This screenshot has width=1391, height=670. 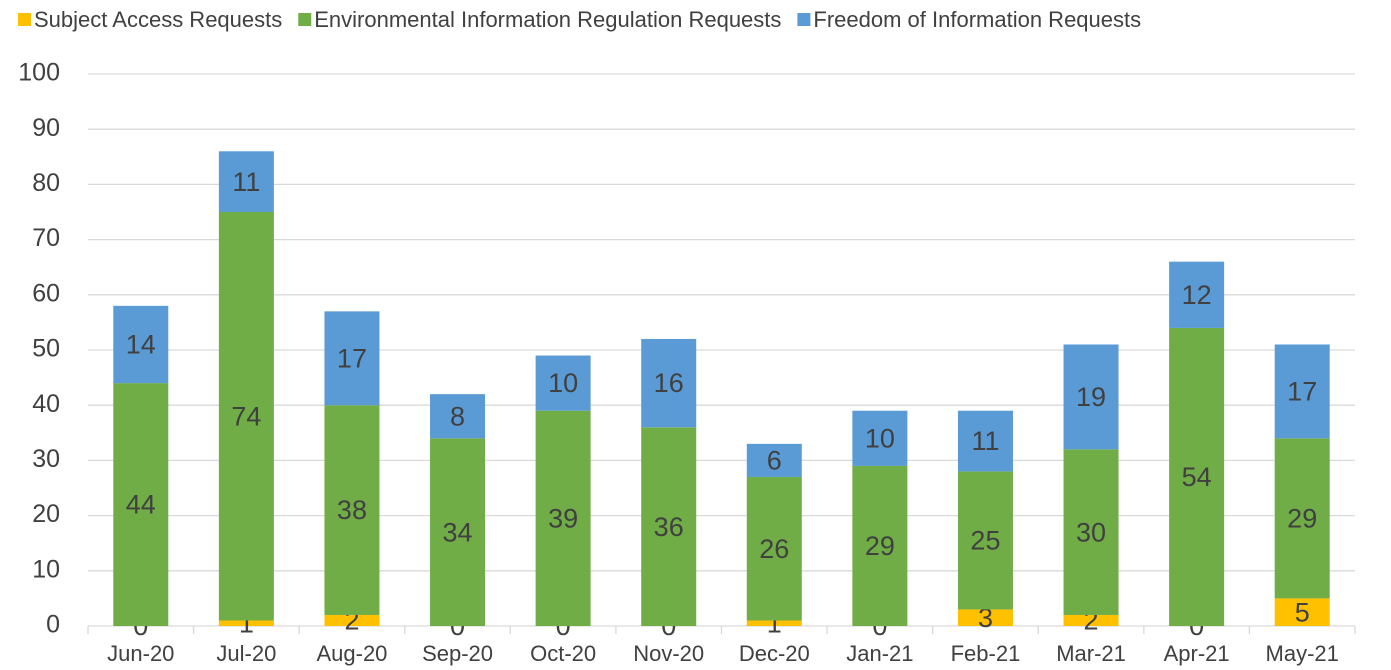 What do you see at coordinates (246, 653) in the screenshot?
I see `x-tick-label: Jul-20` at bounding box center [246, 653].